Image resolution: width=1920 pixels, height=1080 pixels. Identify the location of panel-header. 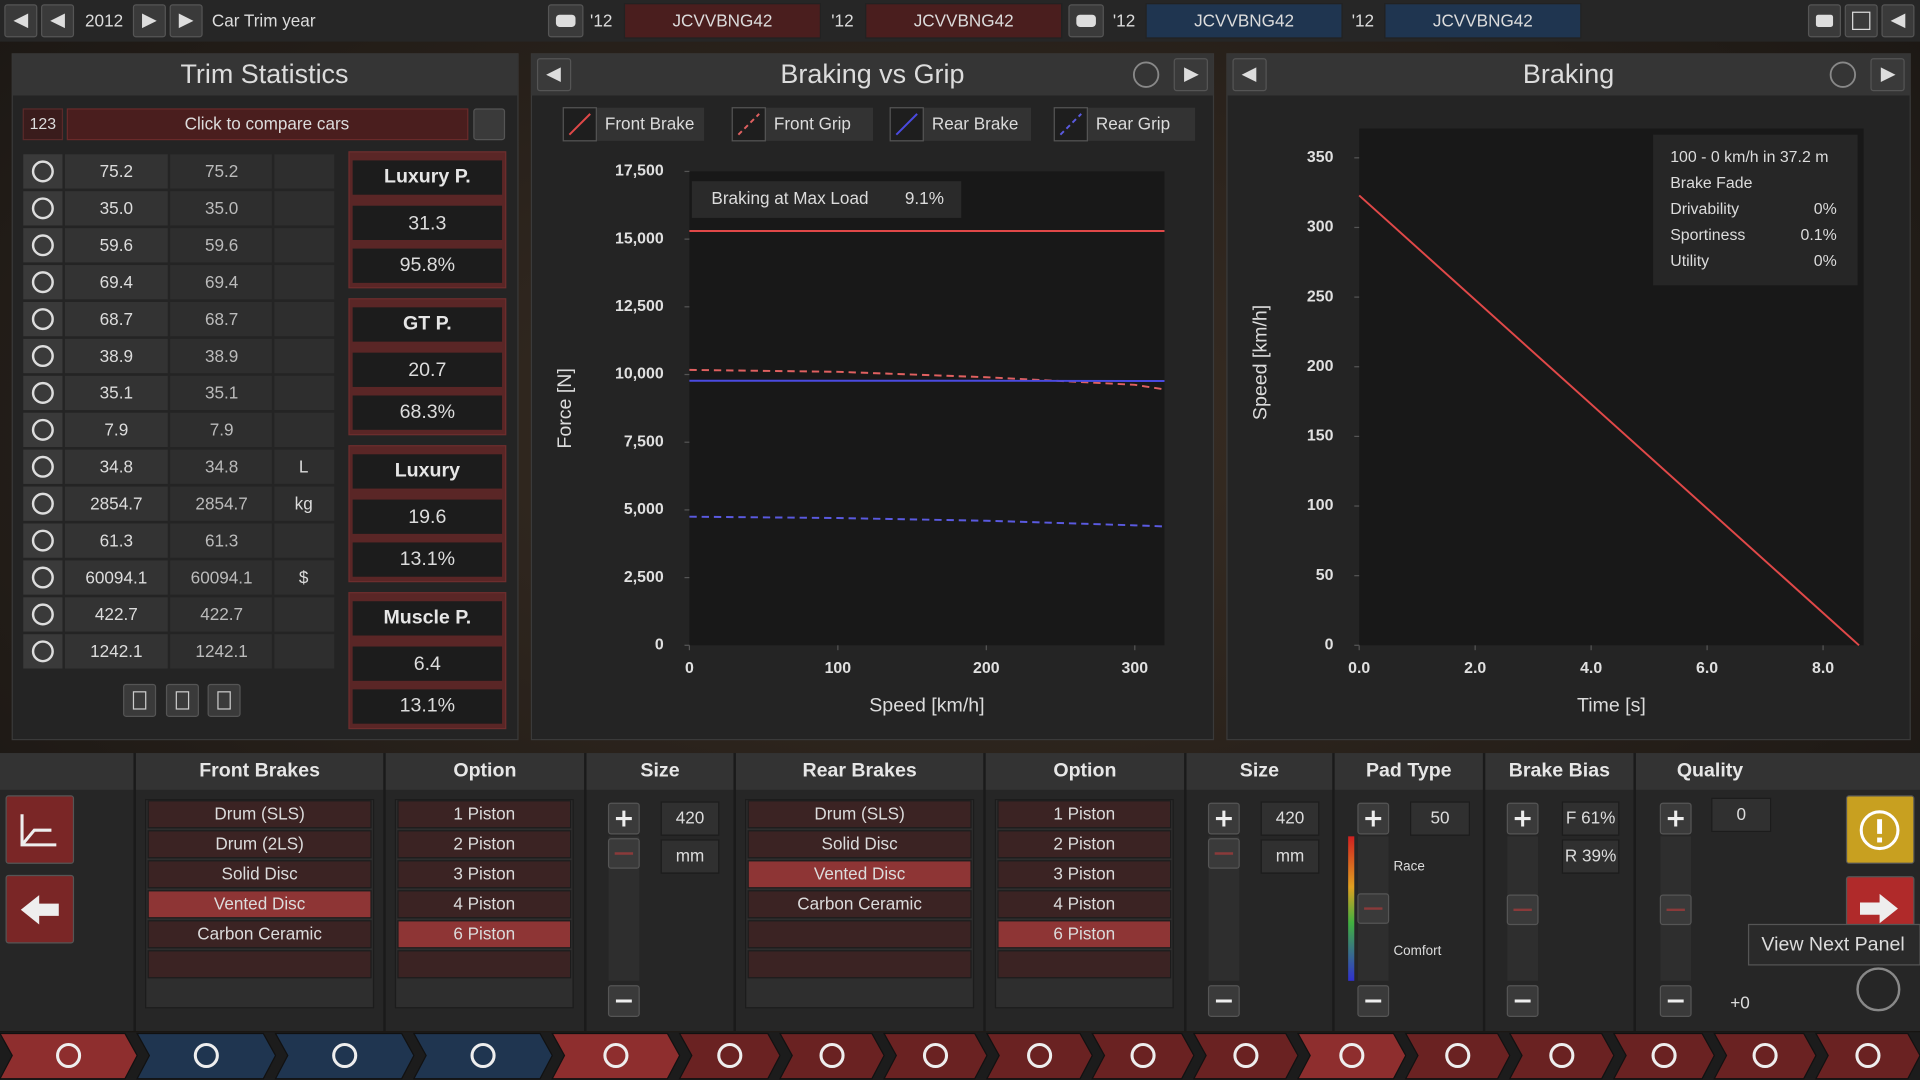
(872, 74).